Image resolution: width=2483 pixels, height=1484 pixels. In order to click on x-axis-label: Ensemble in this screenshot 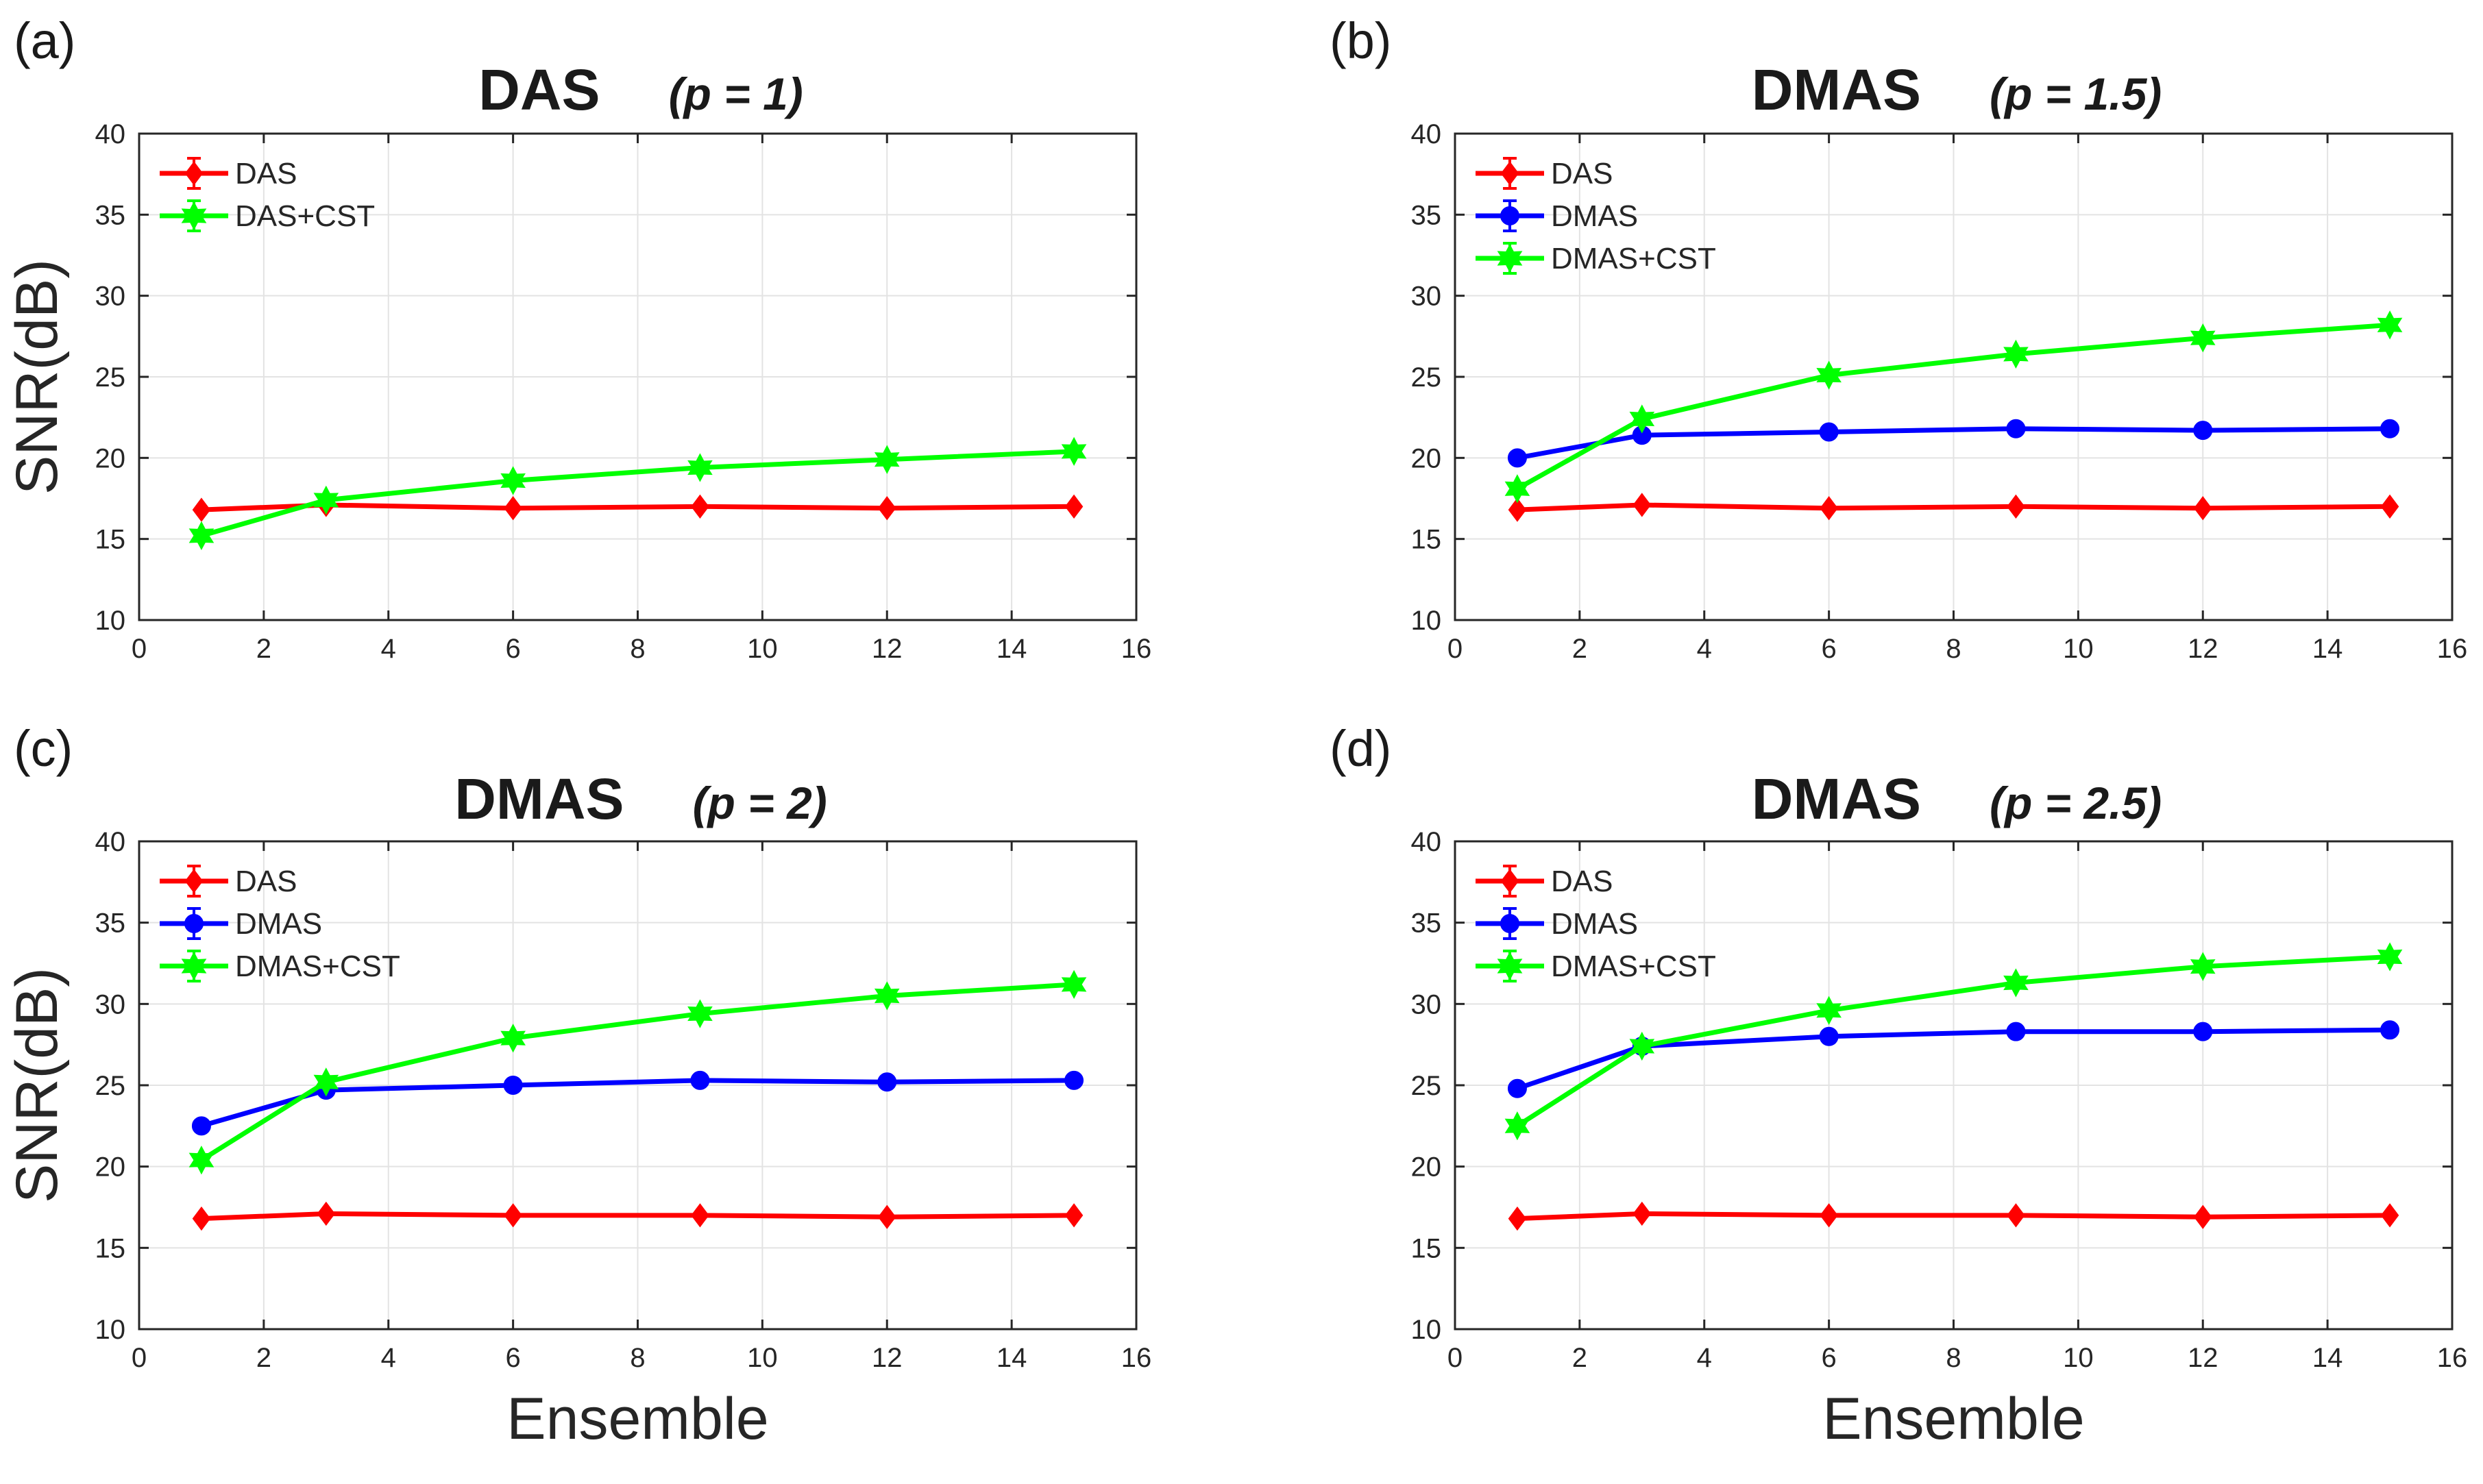, I will do `click(637, 1419)`.